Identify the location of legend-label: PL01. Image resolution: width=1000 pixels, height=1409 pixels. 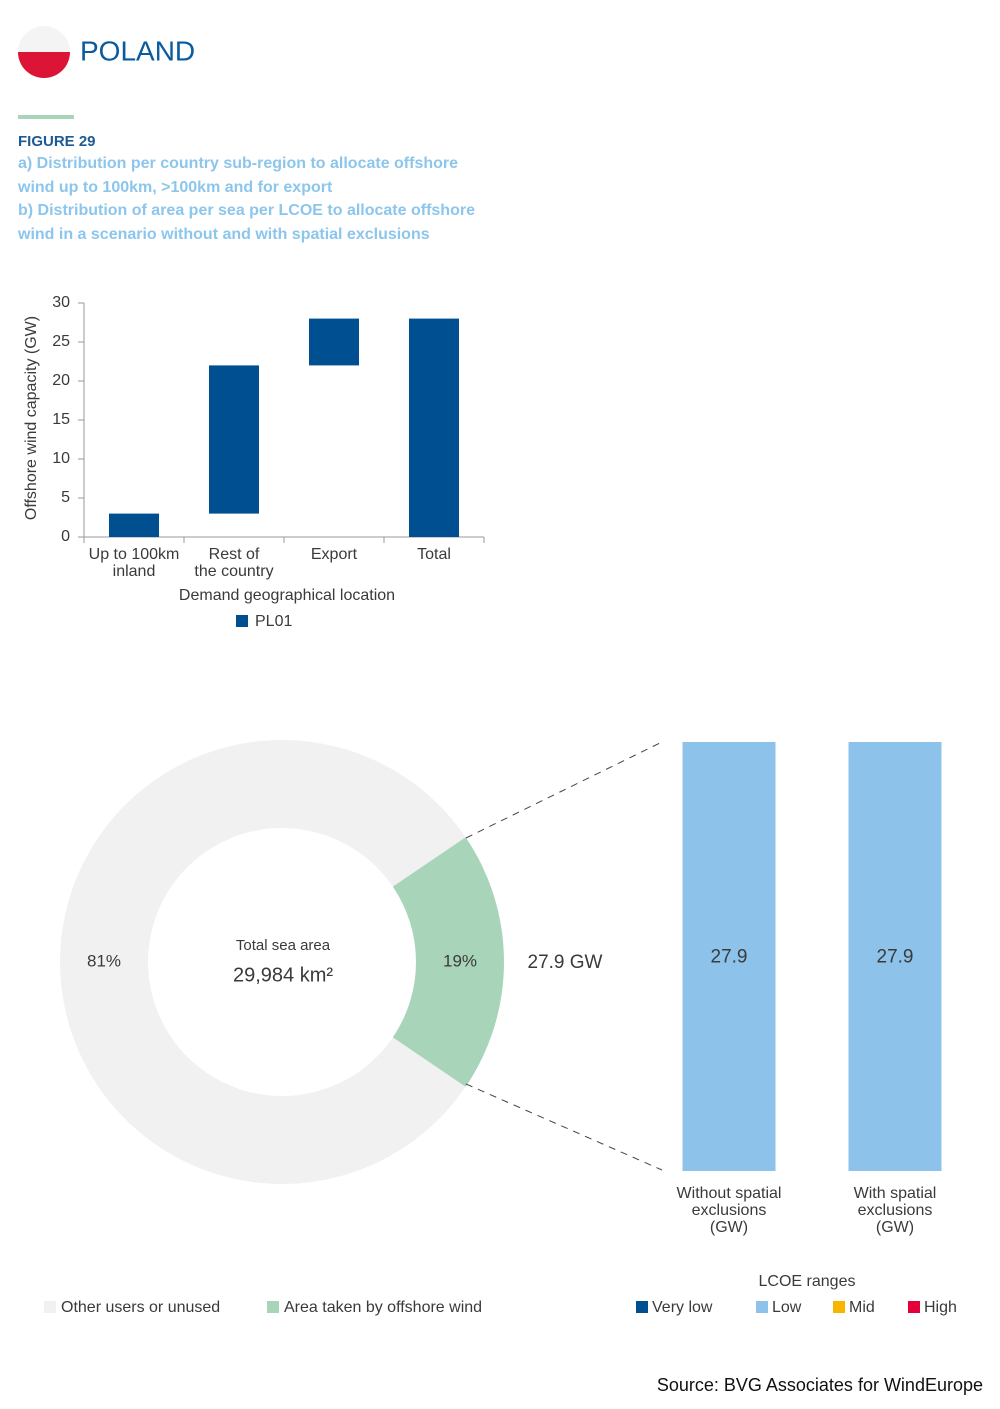
(273, 621).